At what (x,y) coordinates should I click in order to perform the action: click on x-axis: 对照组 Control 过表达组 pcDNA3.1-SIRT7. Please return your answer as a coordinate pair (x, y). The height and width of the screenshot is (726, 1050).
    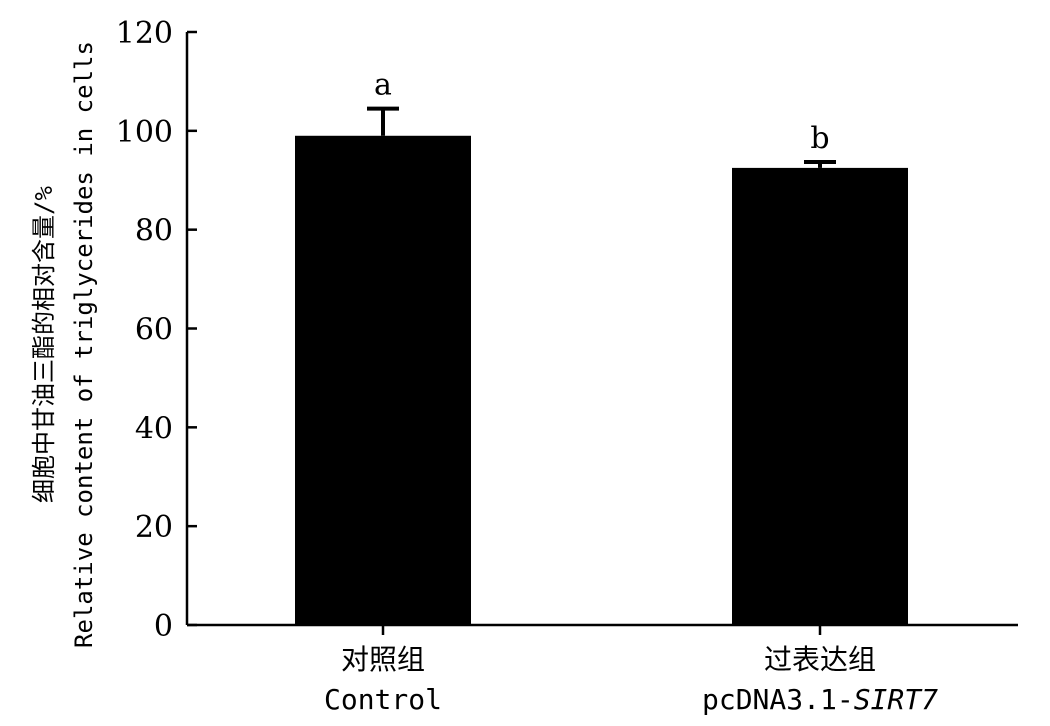
    Looking at the image, I should click on (602, 669).